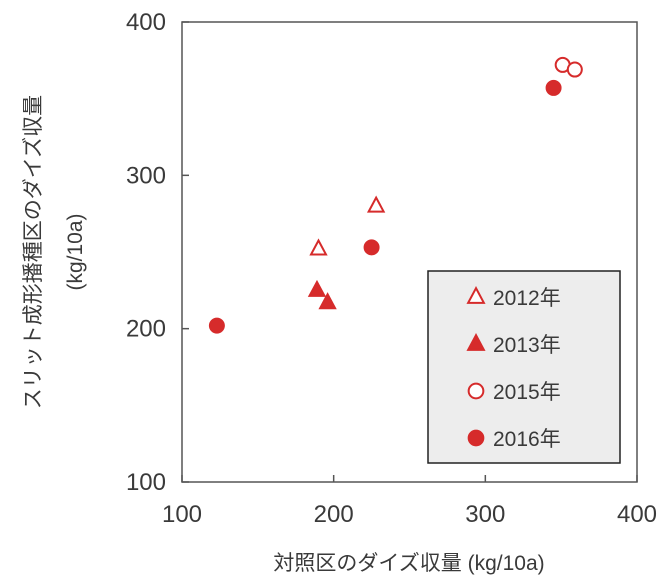  What do you see at coordinates (485, 514) in the screenshot?
I see `x-tick-label: 300` at bounding box center [485, 514].